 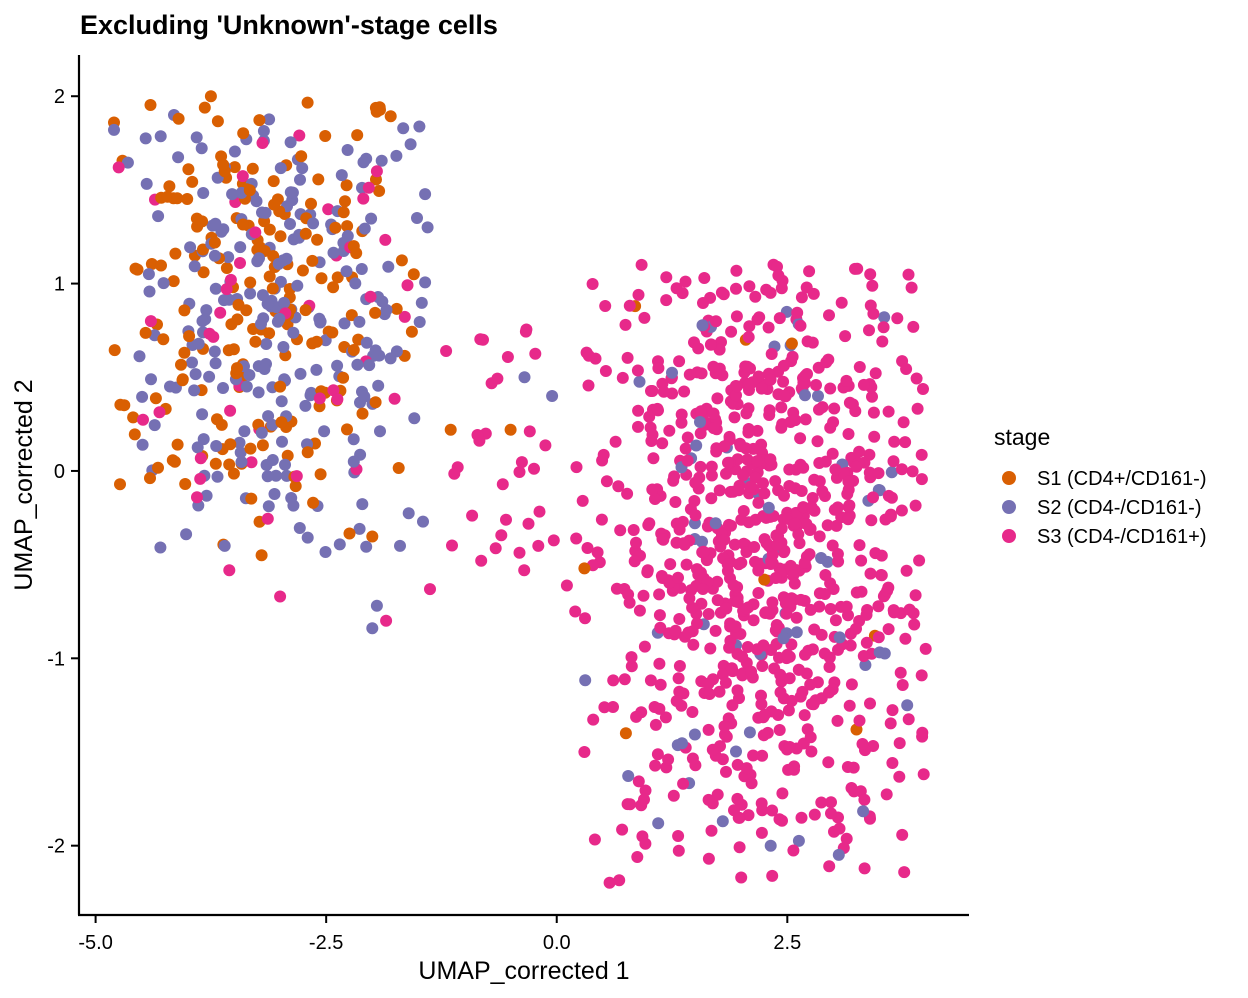 I want to click on y-tick-label: 2, so click(x=59, y=97).